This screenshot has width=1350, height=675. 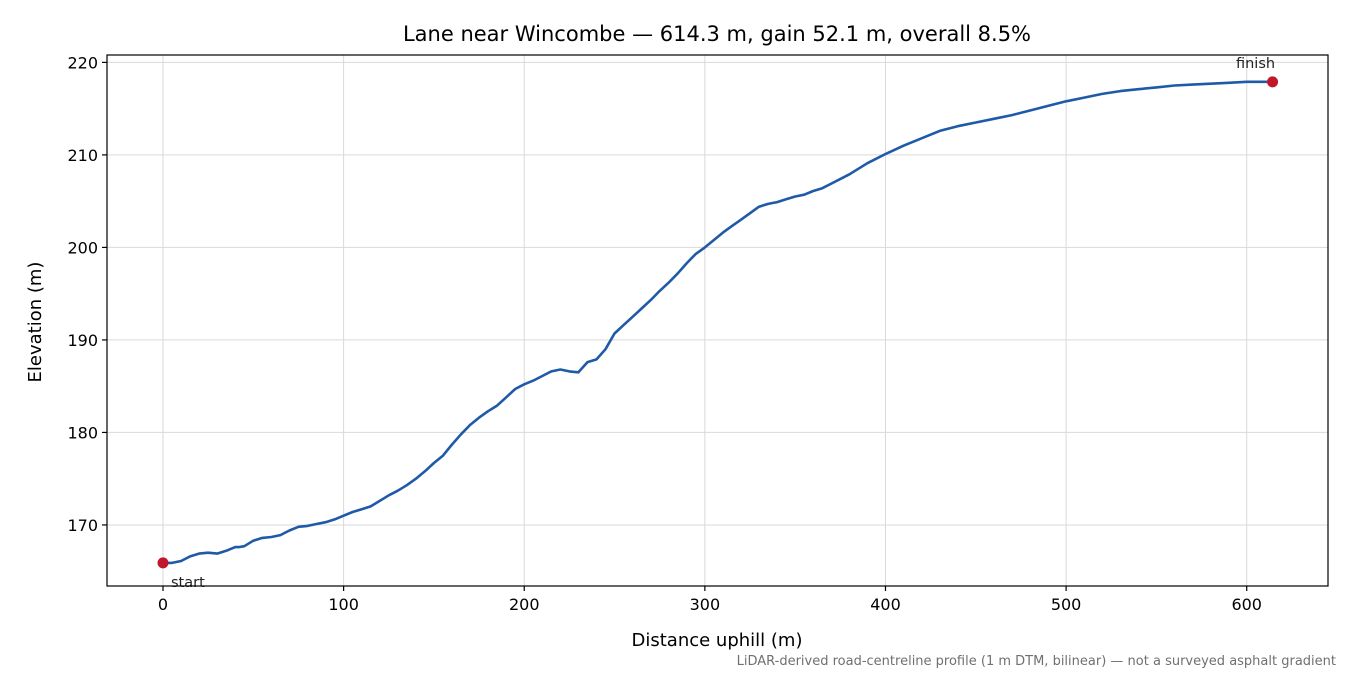 What do you see at coordinates (163, 563) in the screenshot?
I see `start-marker` at bounding box center [163, 563].